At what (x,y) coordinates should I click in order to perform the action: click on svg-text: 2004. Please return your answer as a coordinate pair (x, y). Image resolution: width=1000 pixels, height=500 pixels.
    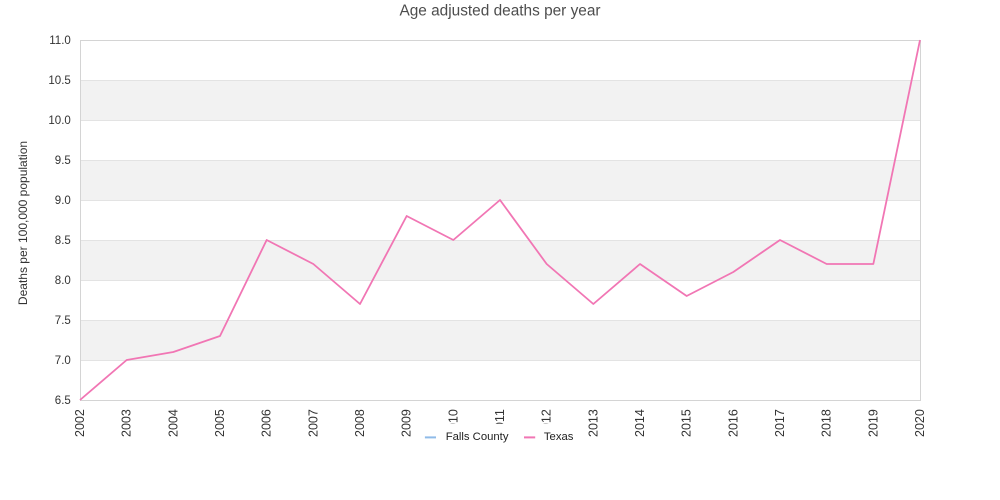
    Looking at the image, I should click on (173, 423).